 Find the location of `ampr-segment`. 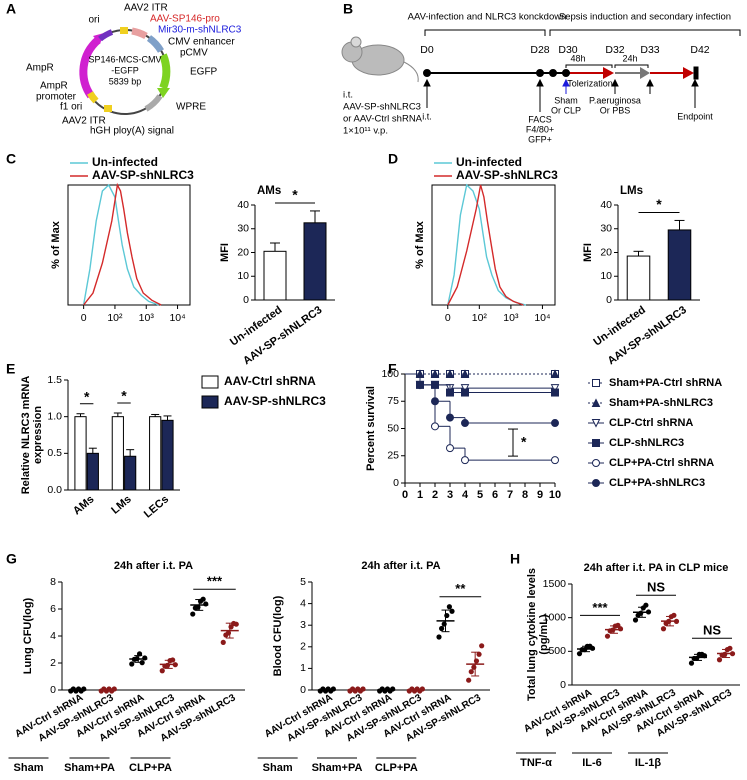

ampr-segment is located at coordinates (90, 67).